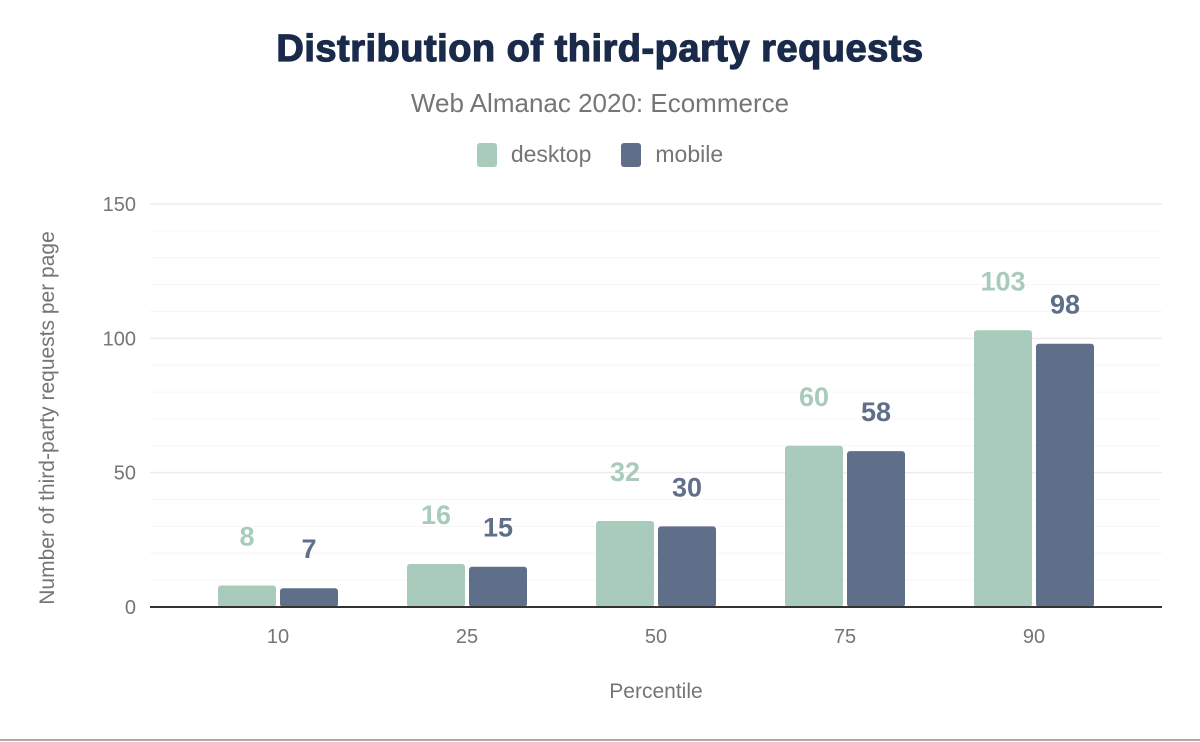  Describe the element at coordinates (551, 154) in the screenshot. I see `legend-label-desktop: desktop` at that location.